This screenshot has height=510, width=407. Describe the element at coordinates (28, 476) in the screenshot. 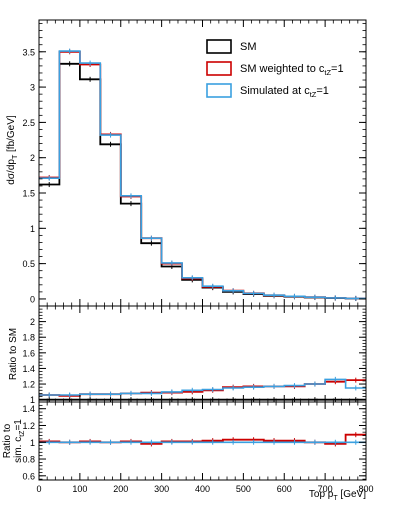

I see `ratio_sim-ytick-label: 0.6` at that location.